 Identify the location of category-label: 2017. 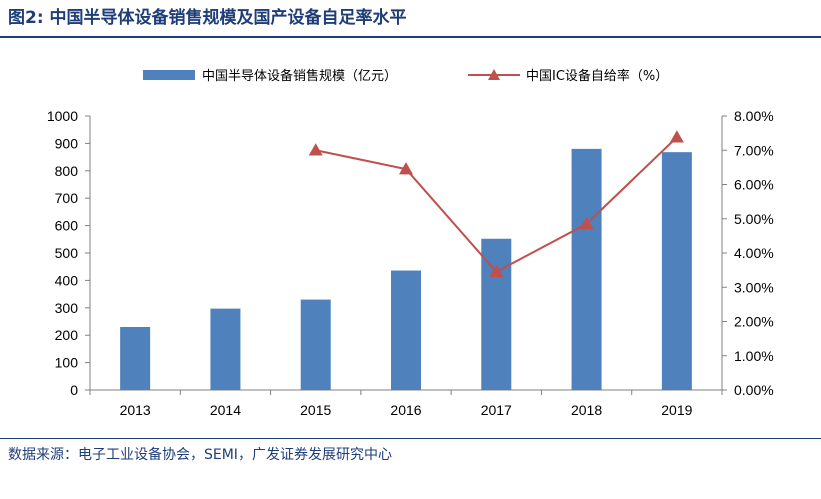
(496, 410).